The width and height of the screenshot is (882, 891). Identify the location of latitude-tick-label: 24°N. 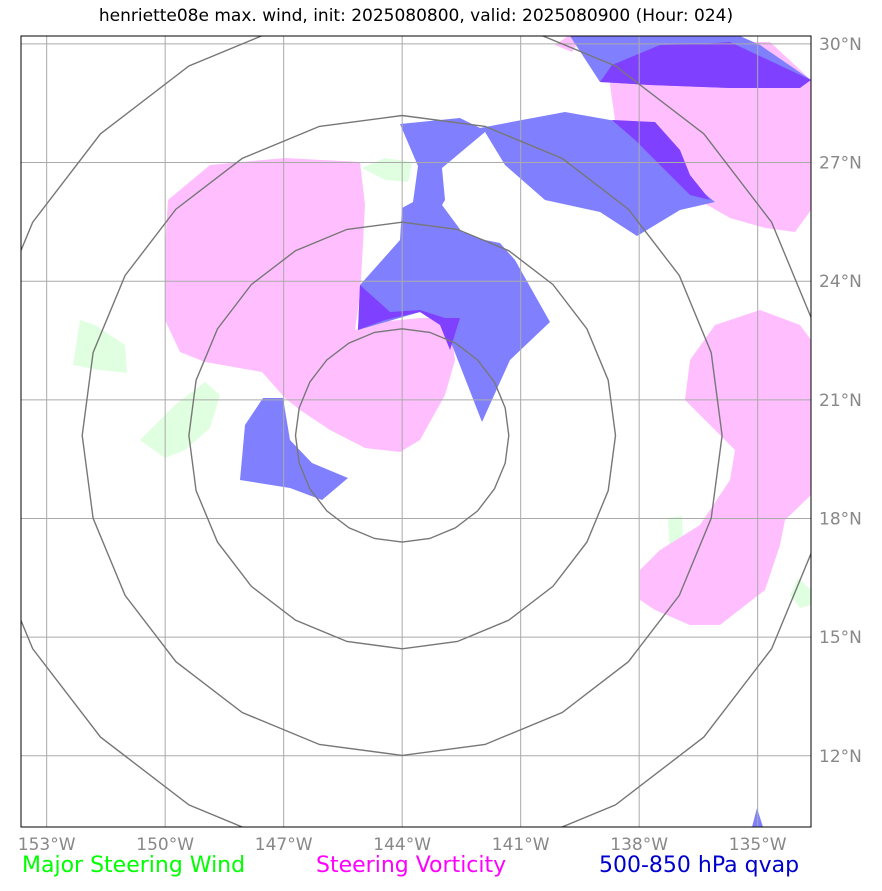
(840, 282).